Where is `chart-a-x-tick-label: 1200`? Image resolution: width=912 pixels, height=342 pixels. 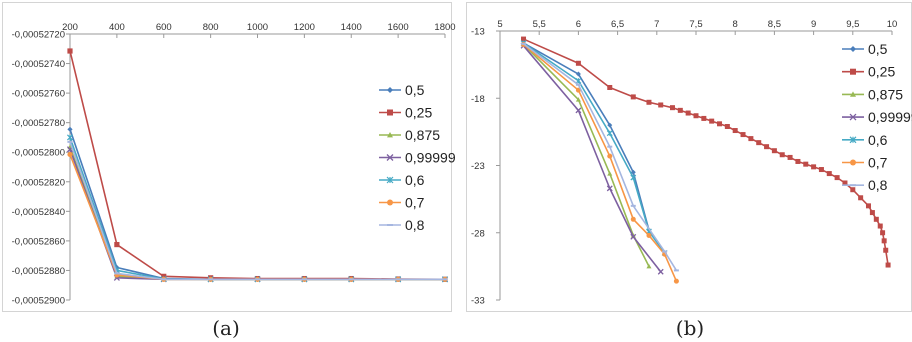
chart-a-x-tick-label: 1200 is located at coordinates (304, 27).